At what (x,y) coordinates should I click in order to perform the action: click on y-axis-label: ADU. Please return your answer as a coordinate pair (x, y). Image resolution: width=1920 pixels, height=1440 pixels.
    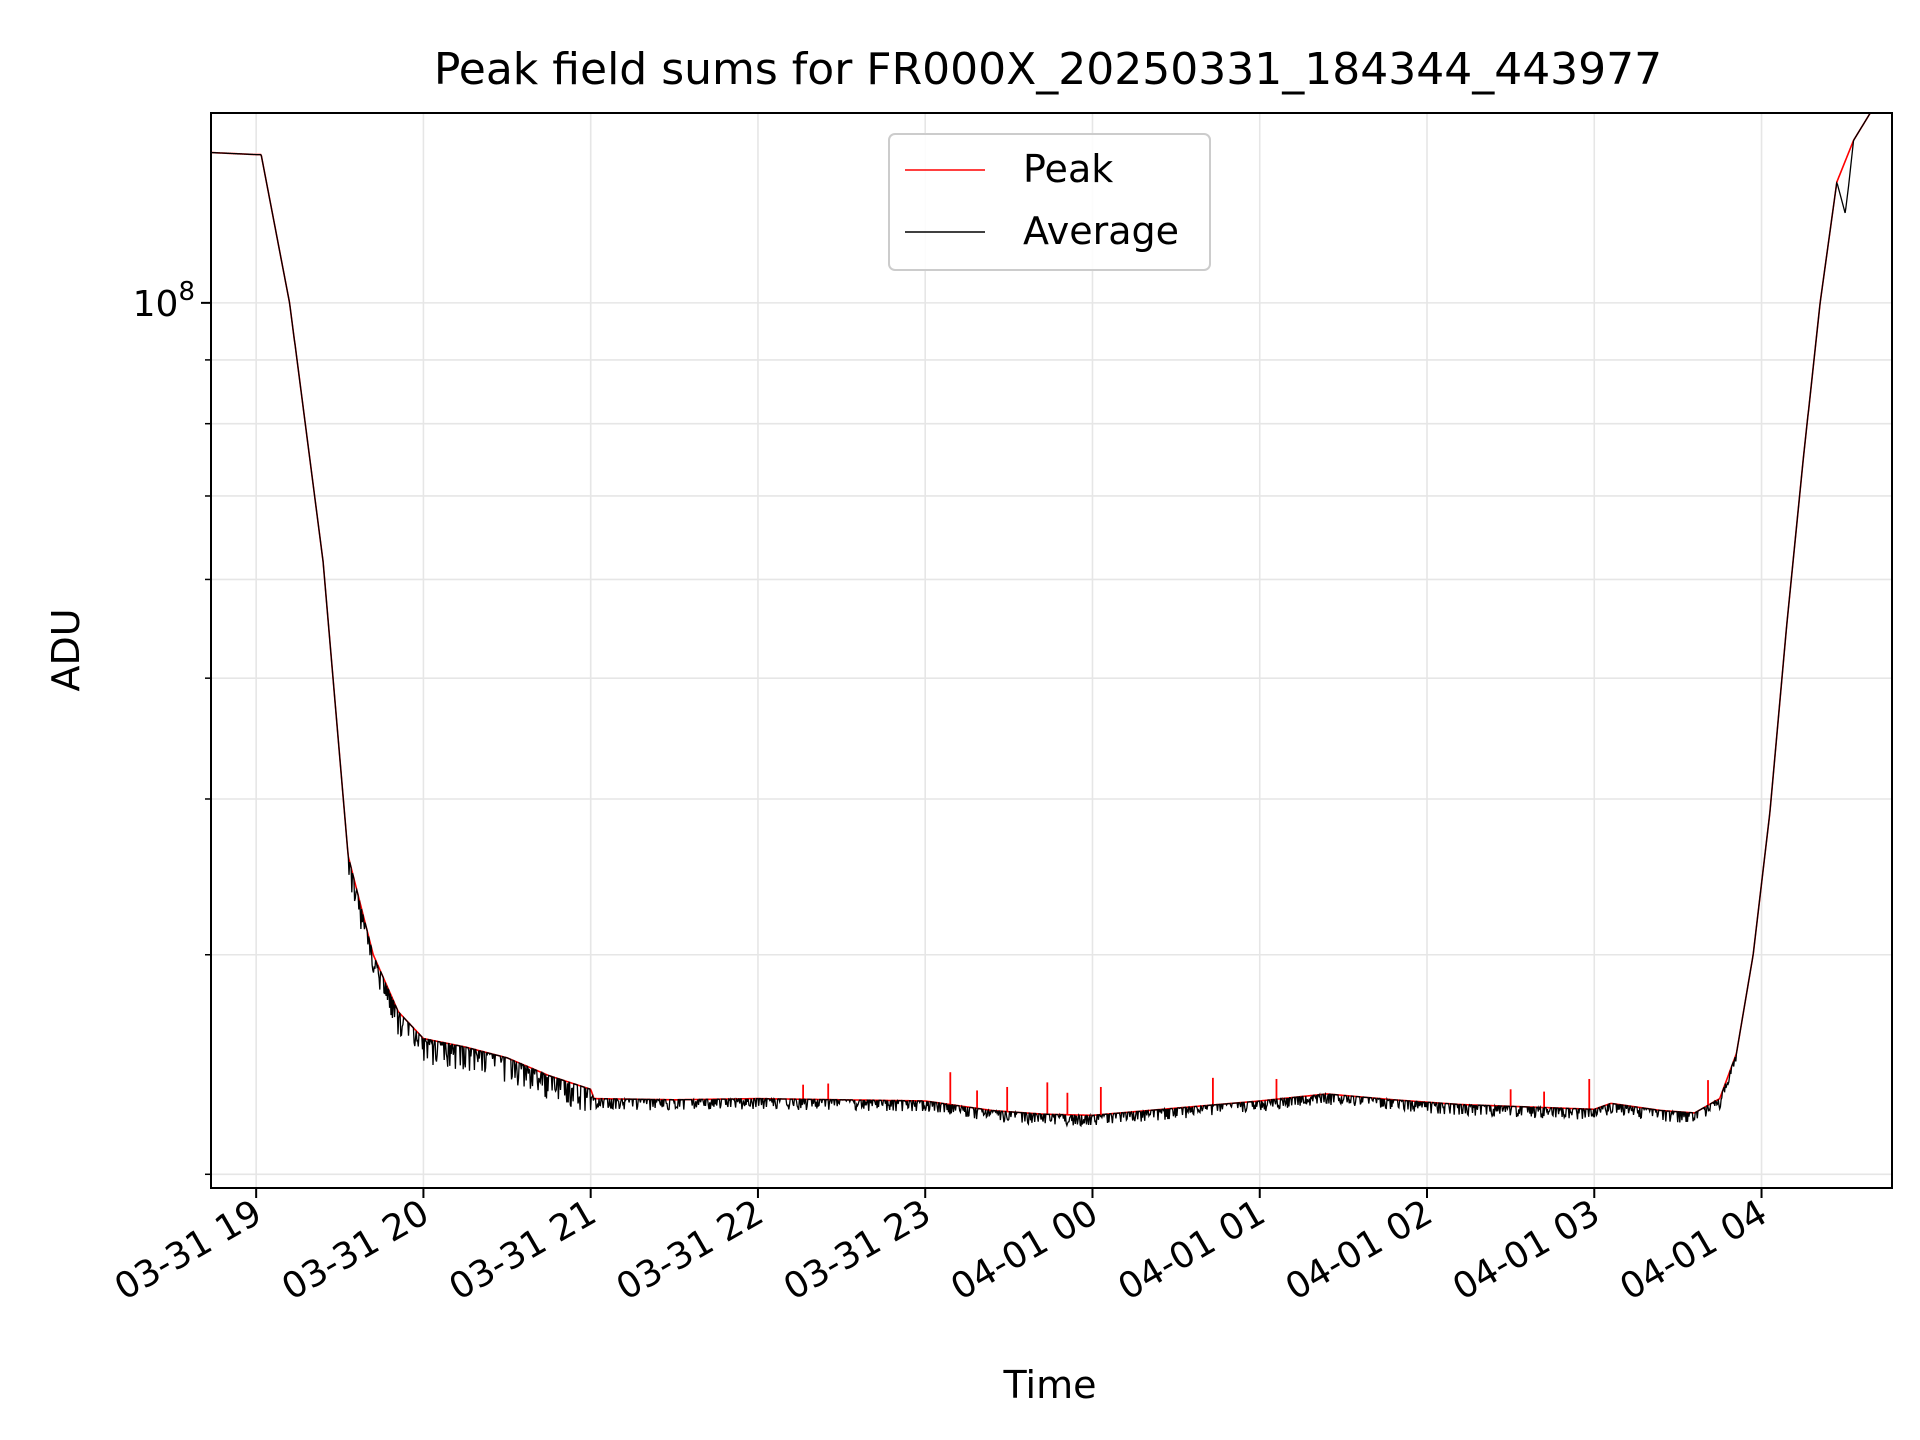
    Looking at the image, I should click on (66, 649).